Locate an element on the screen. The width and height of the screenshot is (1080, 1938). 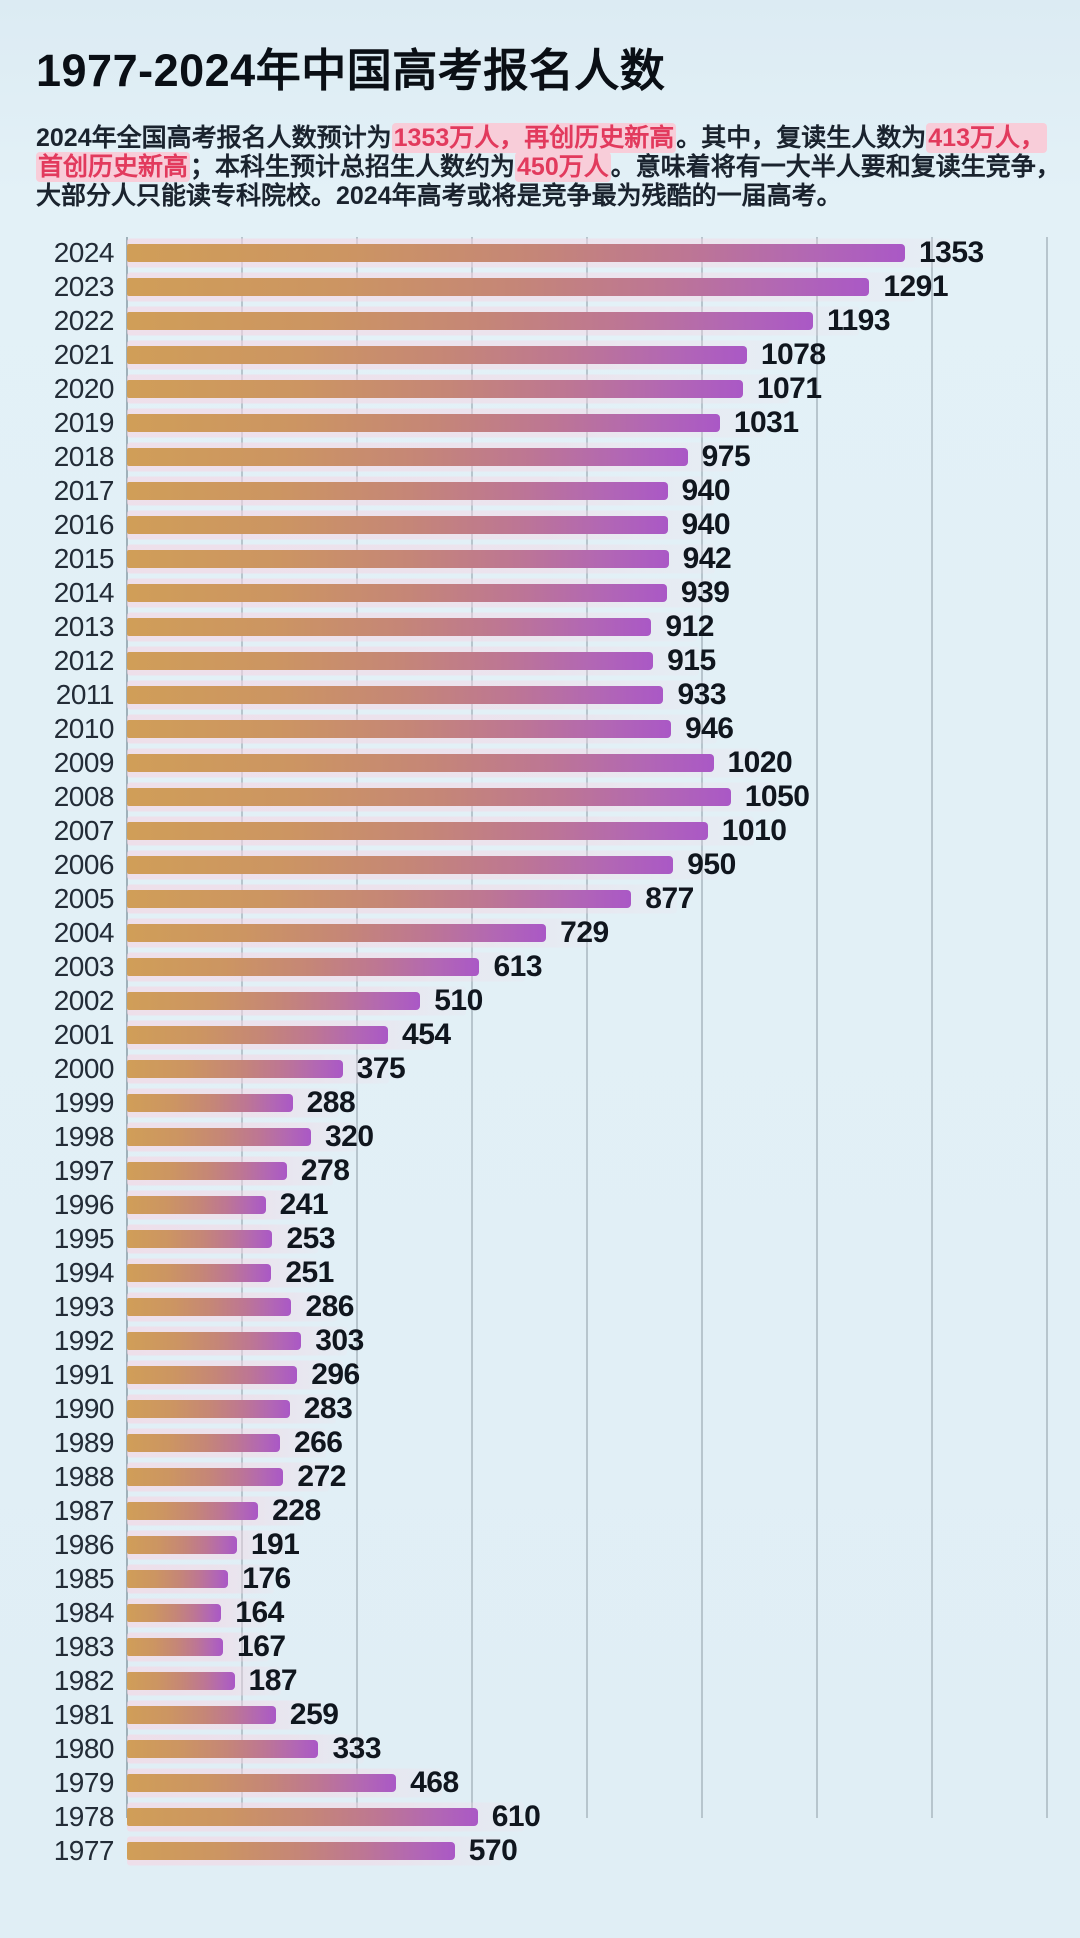
chart-row: 1986 191 is located at coordinates (540, 1545).